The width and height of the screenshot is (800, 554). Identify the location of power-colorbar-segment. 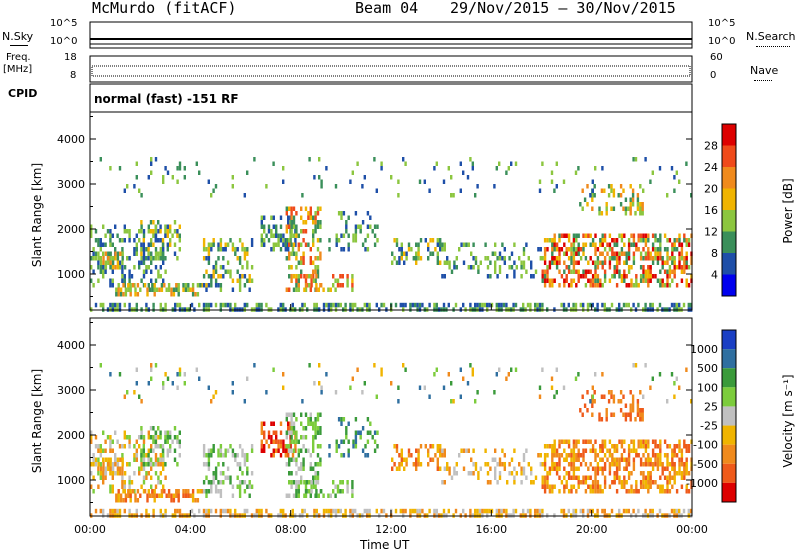
(729, 242).